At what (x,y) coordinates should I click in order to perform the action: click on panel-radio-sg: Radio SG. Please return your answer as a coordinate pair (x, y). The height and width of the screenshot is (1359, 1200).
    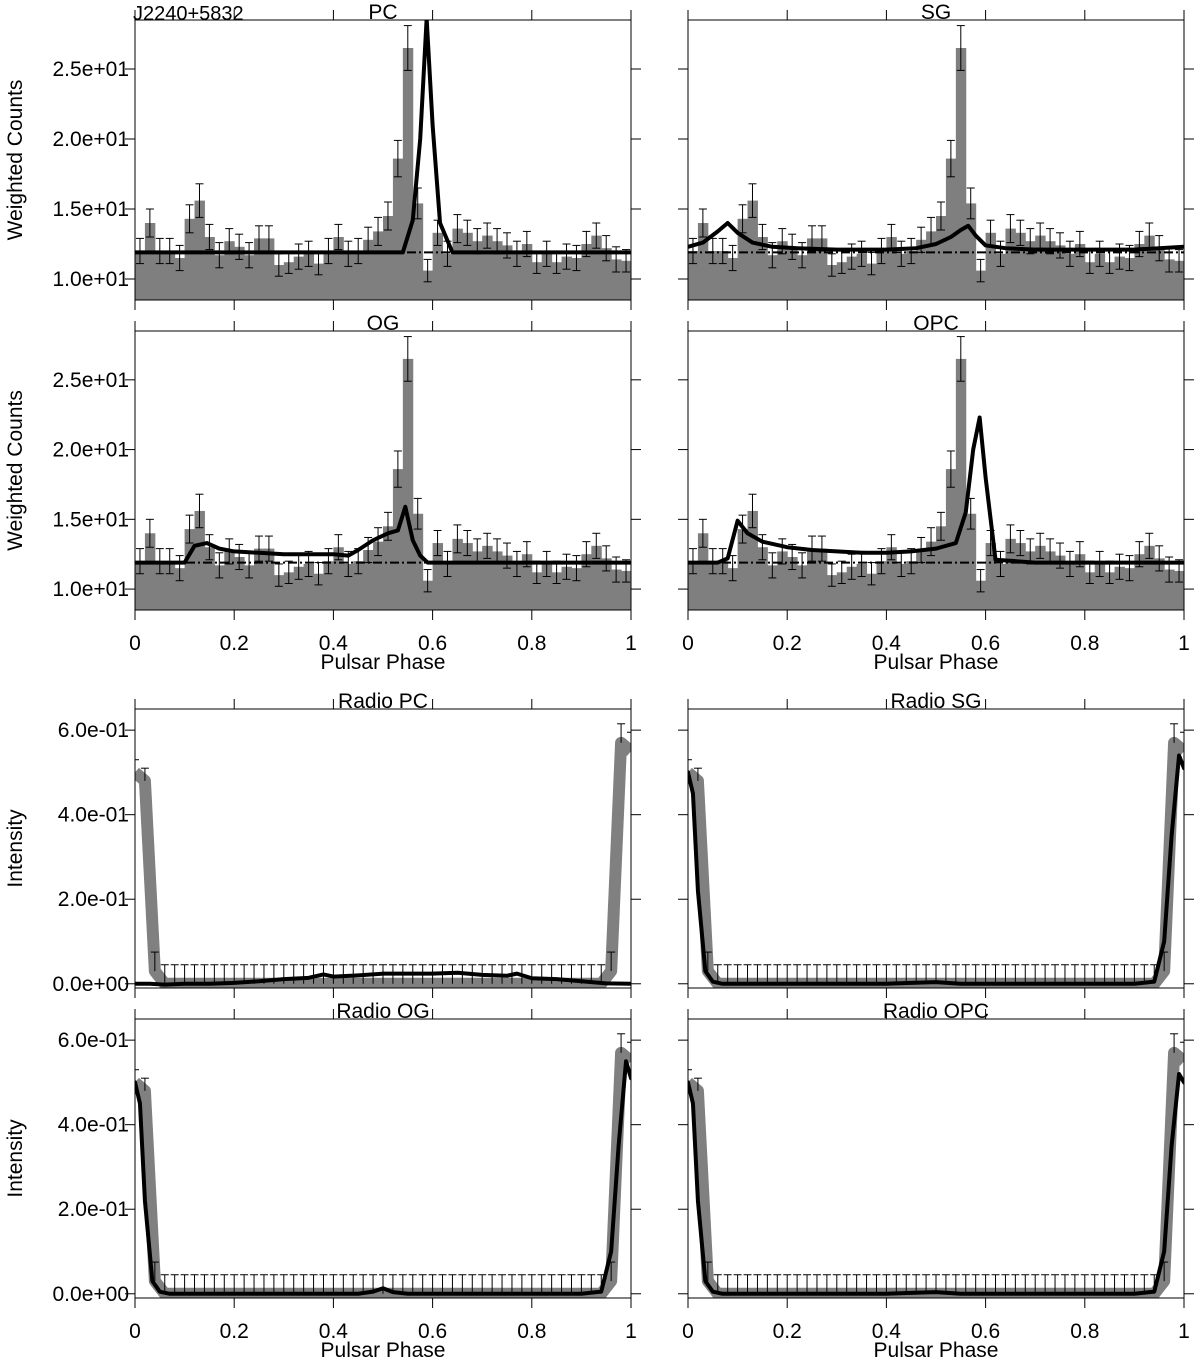
    Looking at the image, I should click on (936, 844).